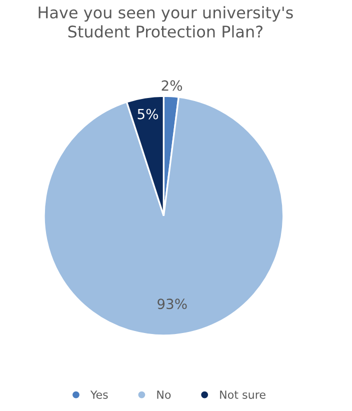 The height and width of the screenshot is (411, 352). What do you see at coordinates (243, 394) in the screenshot?
I see `legend-label: Not sure` at bounding box center [243, 394].